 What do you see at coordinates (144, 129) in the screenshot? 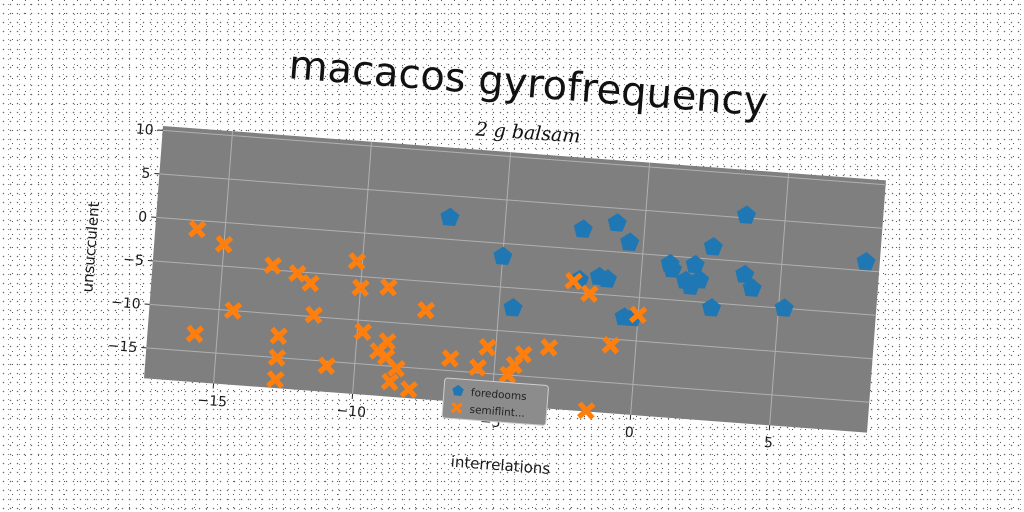
I see `y-tick-label: 10` at bounding box center [144, 129].